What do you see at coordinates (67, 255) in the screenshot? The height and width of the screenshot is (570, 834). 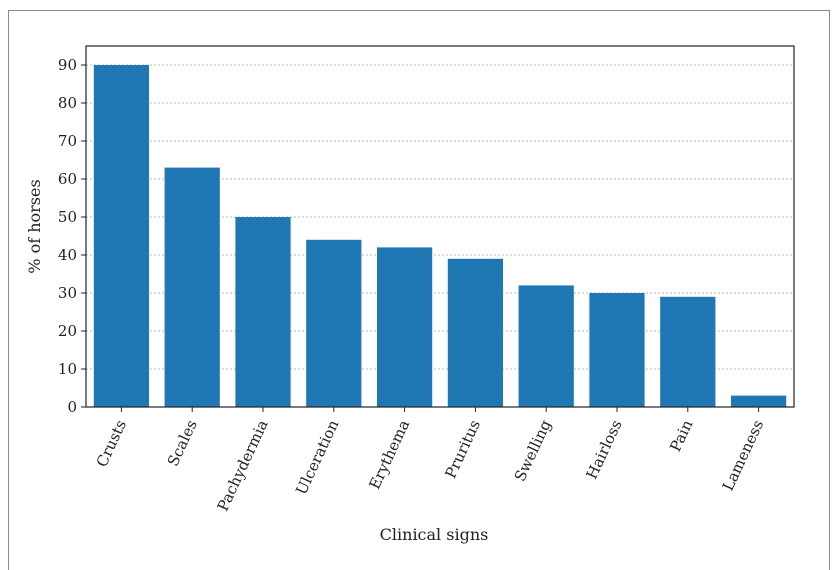 I see `y-tick-label: 40` at bounding box center [67, 255].